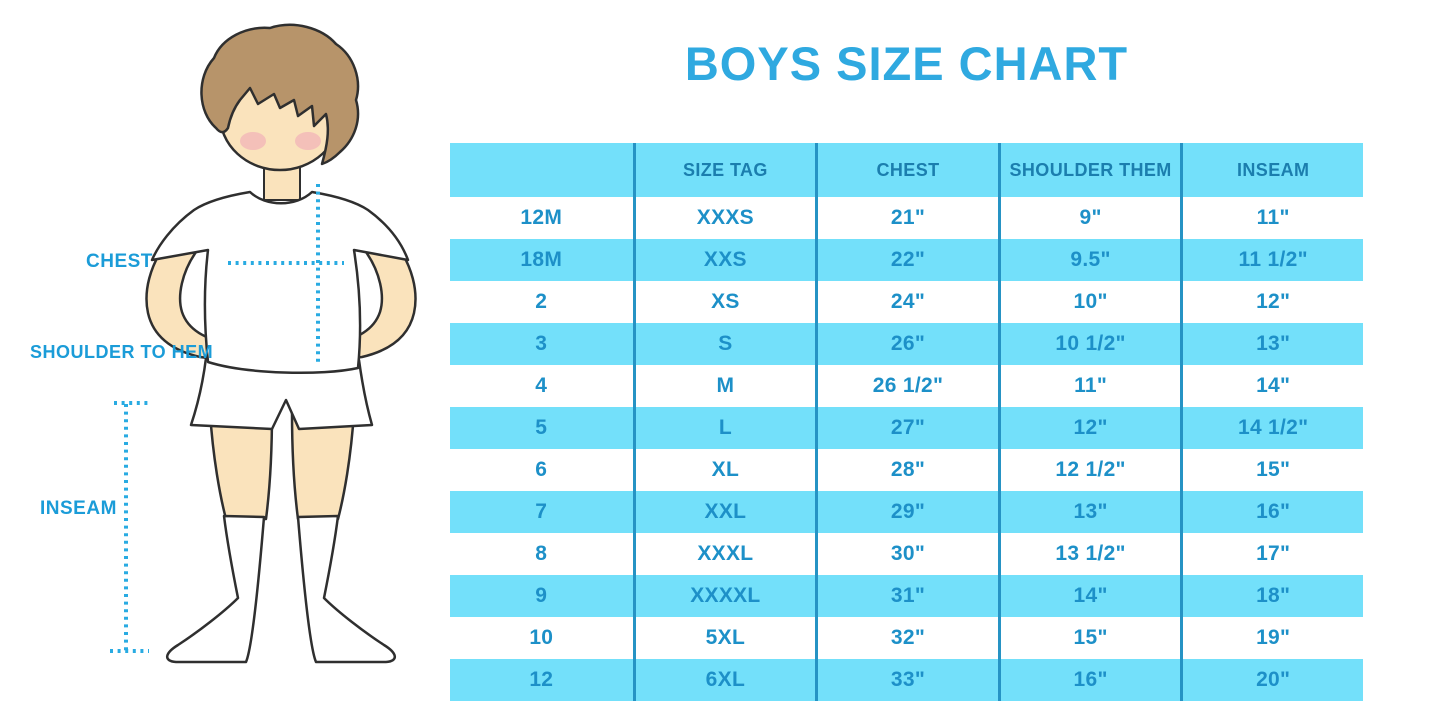 The width and height of the screenshot is (1445, 723). What do you see at coordinates (541, 512) in the screenshot?
I see `table-cell: 7` at bounding box center [541, 512].